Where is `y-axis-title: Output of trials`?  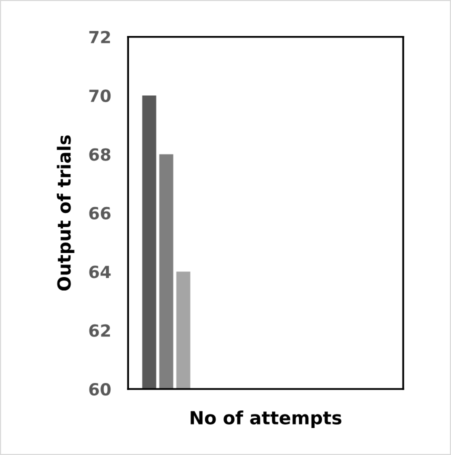 y-axis-title: Output of trials is located at coordinates (65, 212).